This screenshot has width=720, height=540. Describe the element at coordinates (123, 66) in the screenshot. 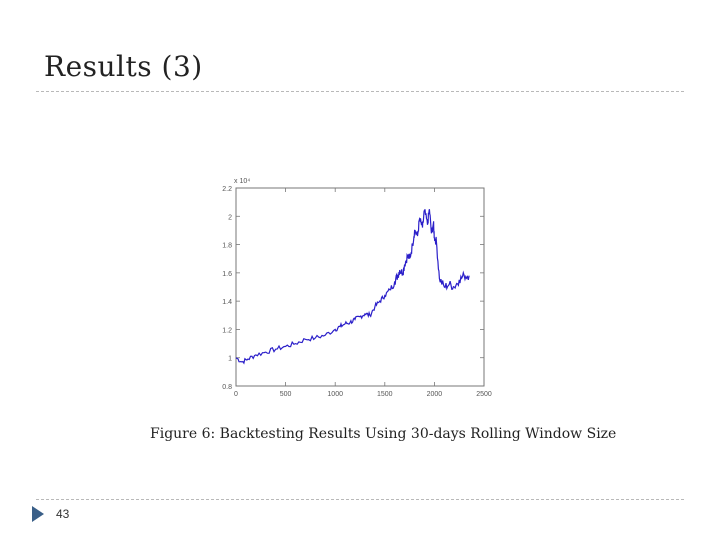

I see `slide-title: Results (3)` at that location.